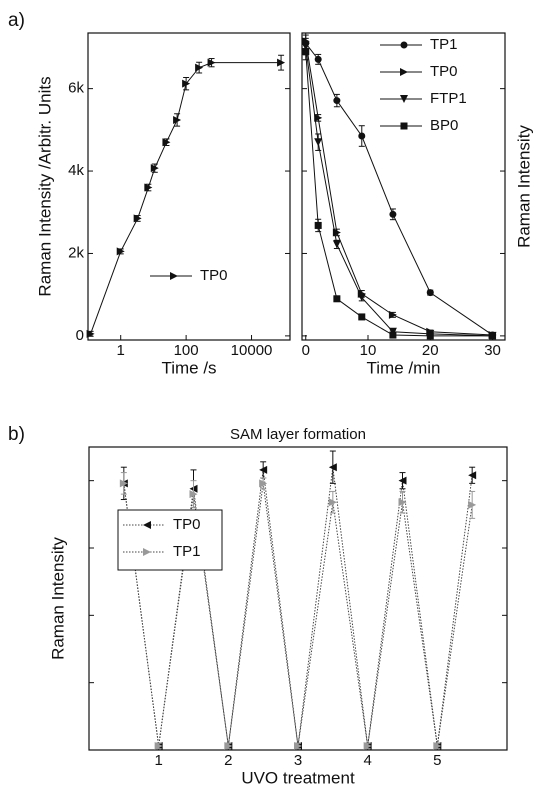 The width and height of the screenshot is (541, 797). I want to click on legend-label: BP0, so click(444, 125).